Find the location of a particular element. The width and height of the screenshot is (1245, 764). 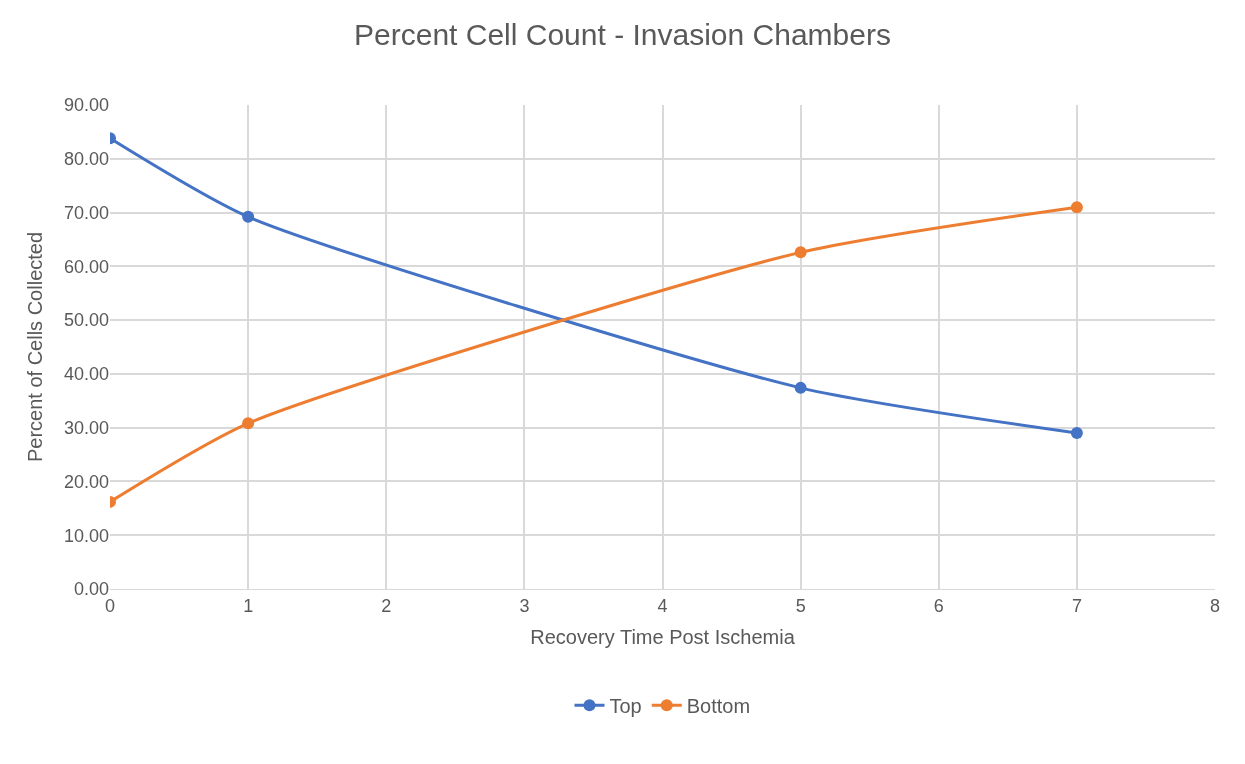

x-tick-label: 7 is located at coordinates (1076, 605).